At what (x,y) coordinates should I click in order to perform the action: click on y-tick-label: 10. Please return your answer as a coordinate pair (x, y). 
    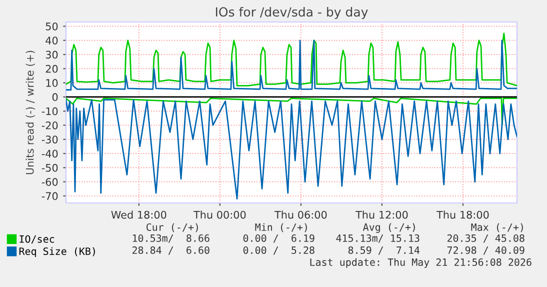
    Looking at the image, I should click on (52, 83).